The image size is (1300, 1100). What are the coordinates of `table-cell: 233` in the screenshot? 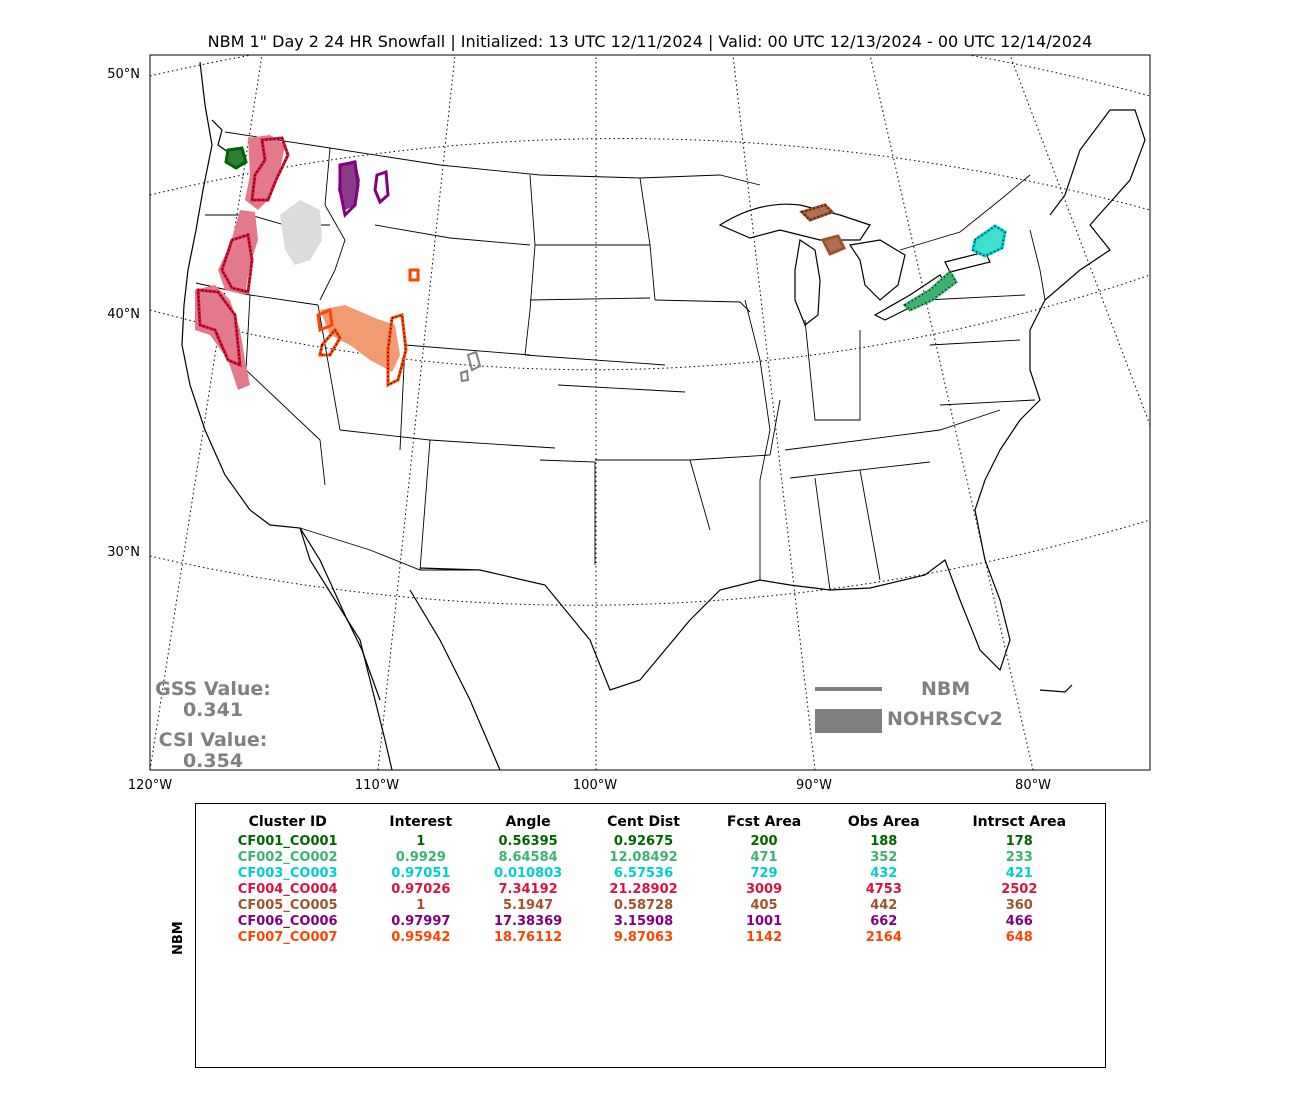 It's located at (1019, 857).